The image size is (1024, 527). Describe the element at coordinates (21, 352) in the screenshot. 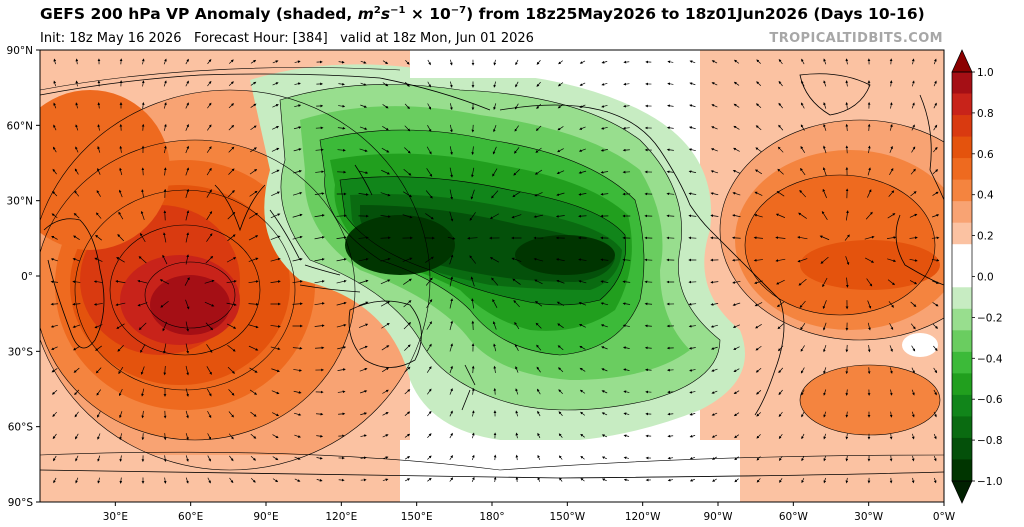

I see `lat-label: 30°S` at that location.